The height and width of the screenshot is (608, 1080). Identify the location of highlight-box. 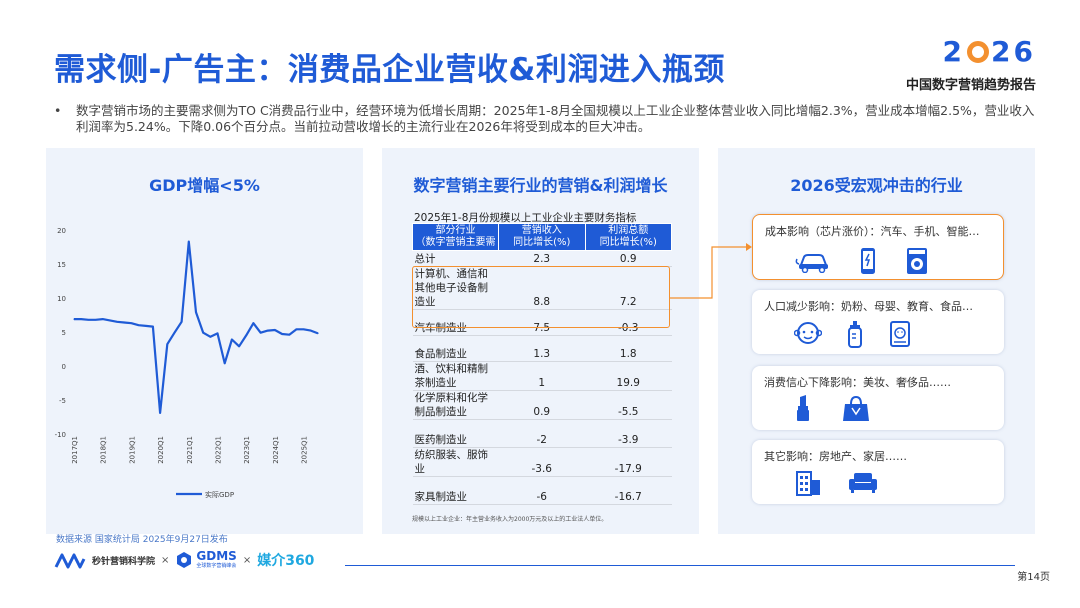
(541, 297).